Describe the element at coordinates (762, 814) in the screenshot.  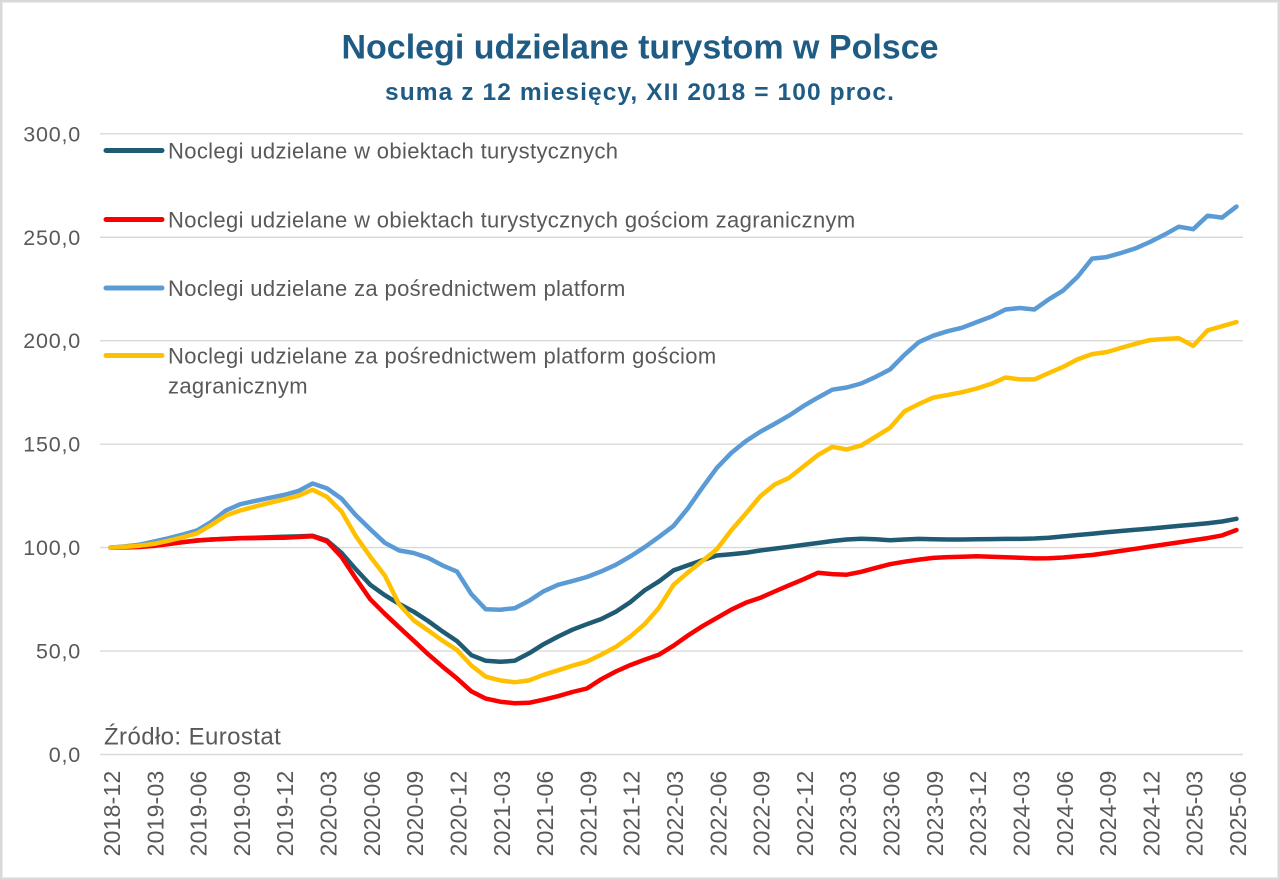
I see `svg-text: 2022-09` at that location.